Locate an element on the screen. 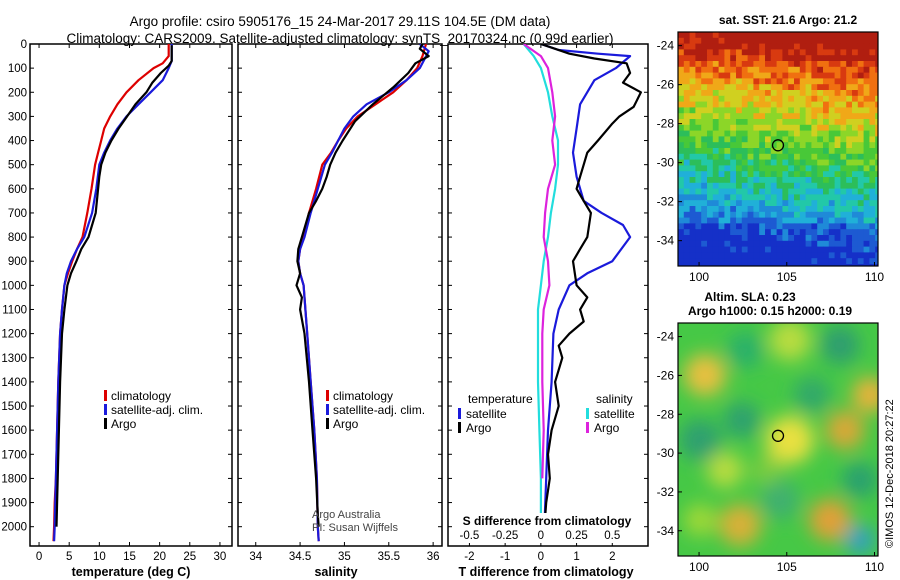 The height and width of the screenshot is (580, 900). x-tick-label: 25 is located at coordinates (189, 557).